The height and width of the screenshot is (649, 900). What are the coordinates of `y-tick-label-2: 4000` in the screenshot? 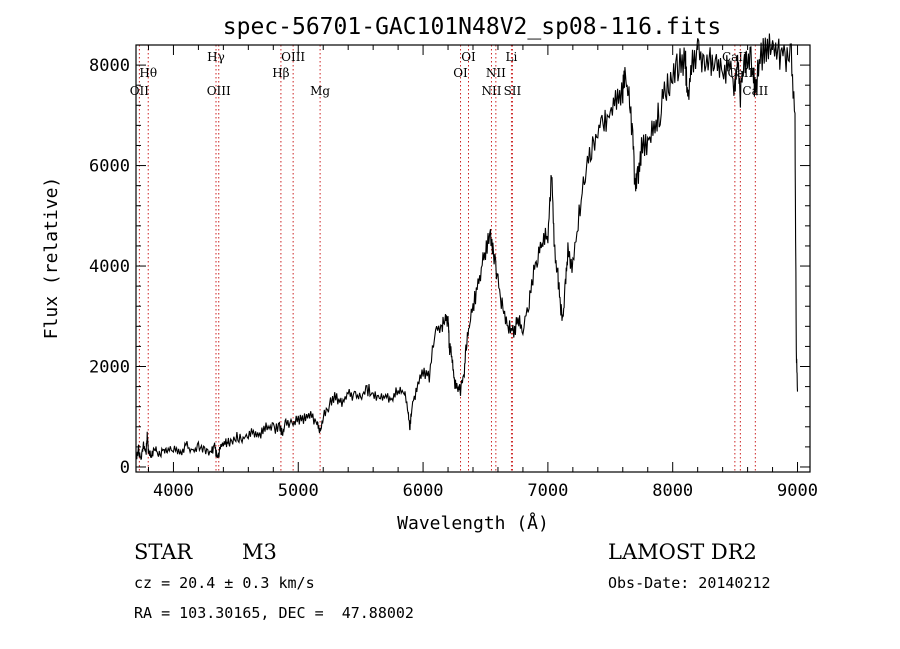 It's located at (109, 267).